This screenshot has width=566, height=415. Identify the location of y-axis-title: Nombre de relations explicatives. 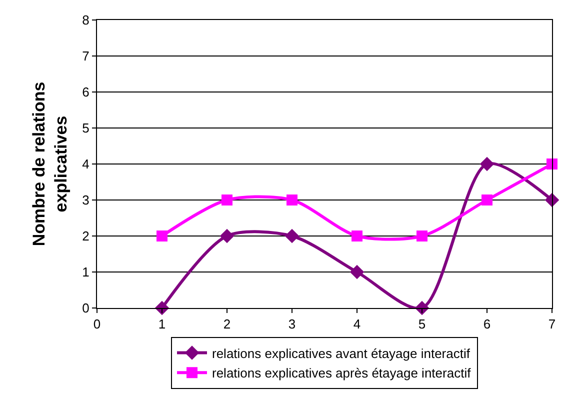
(50, 164).